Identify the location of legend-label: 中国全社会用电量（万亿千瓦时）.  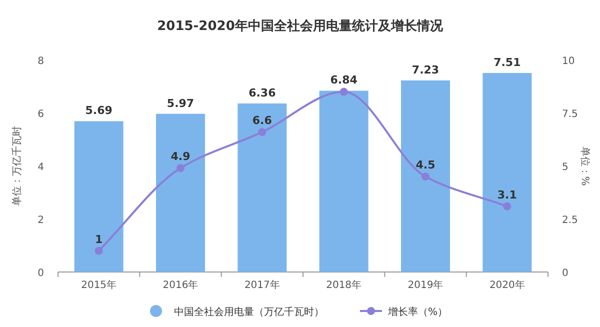
(249, 312).